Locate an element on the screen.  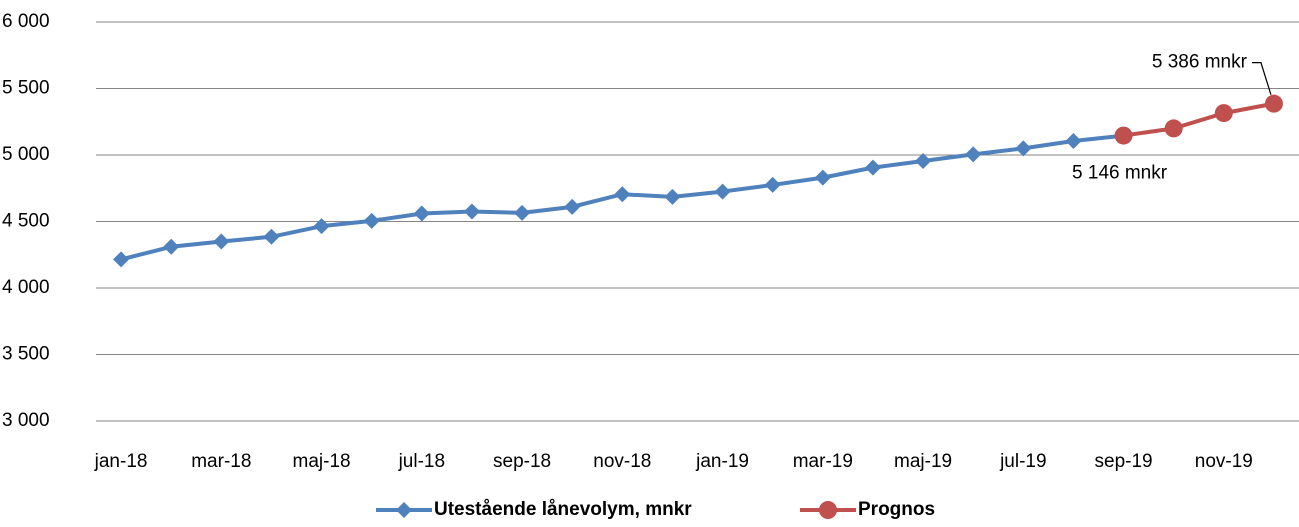
x-tick-label: jul-18 is located at coordinates (421, 461).